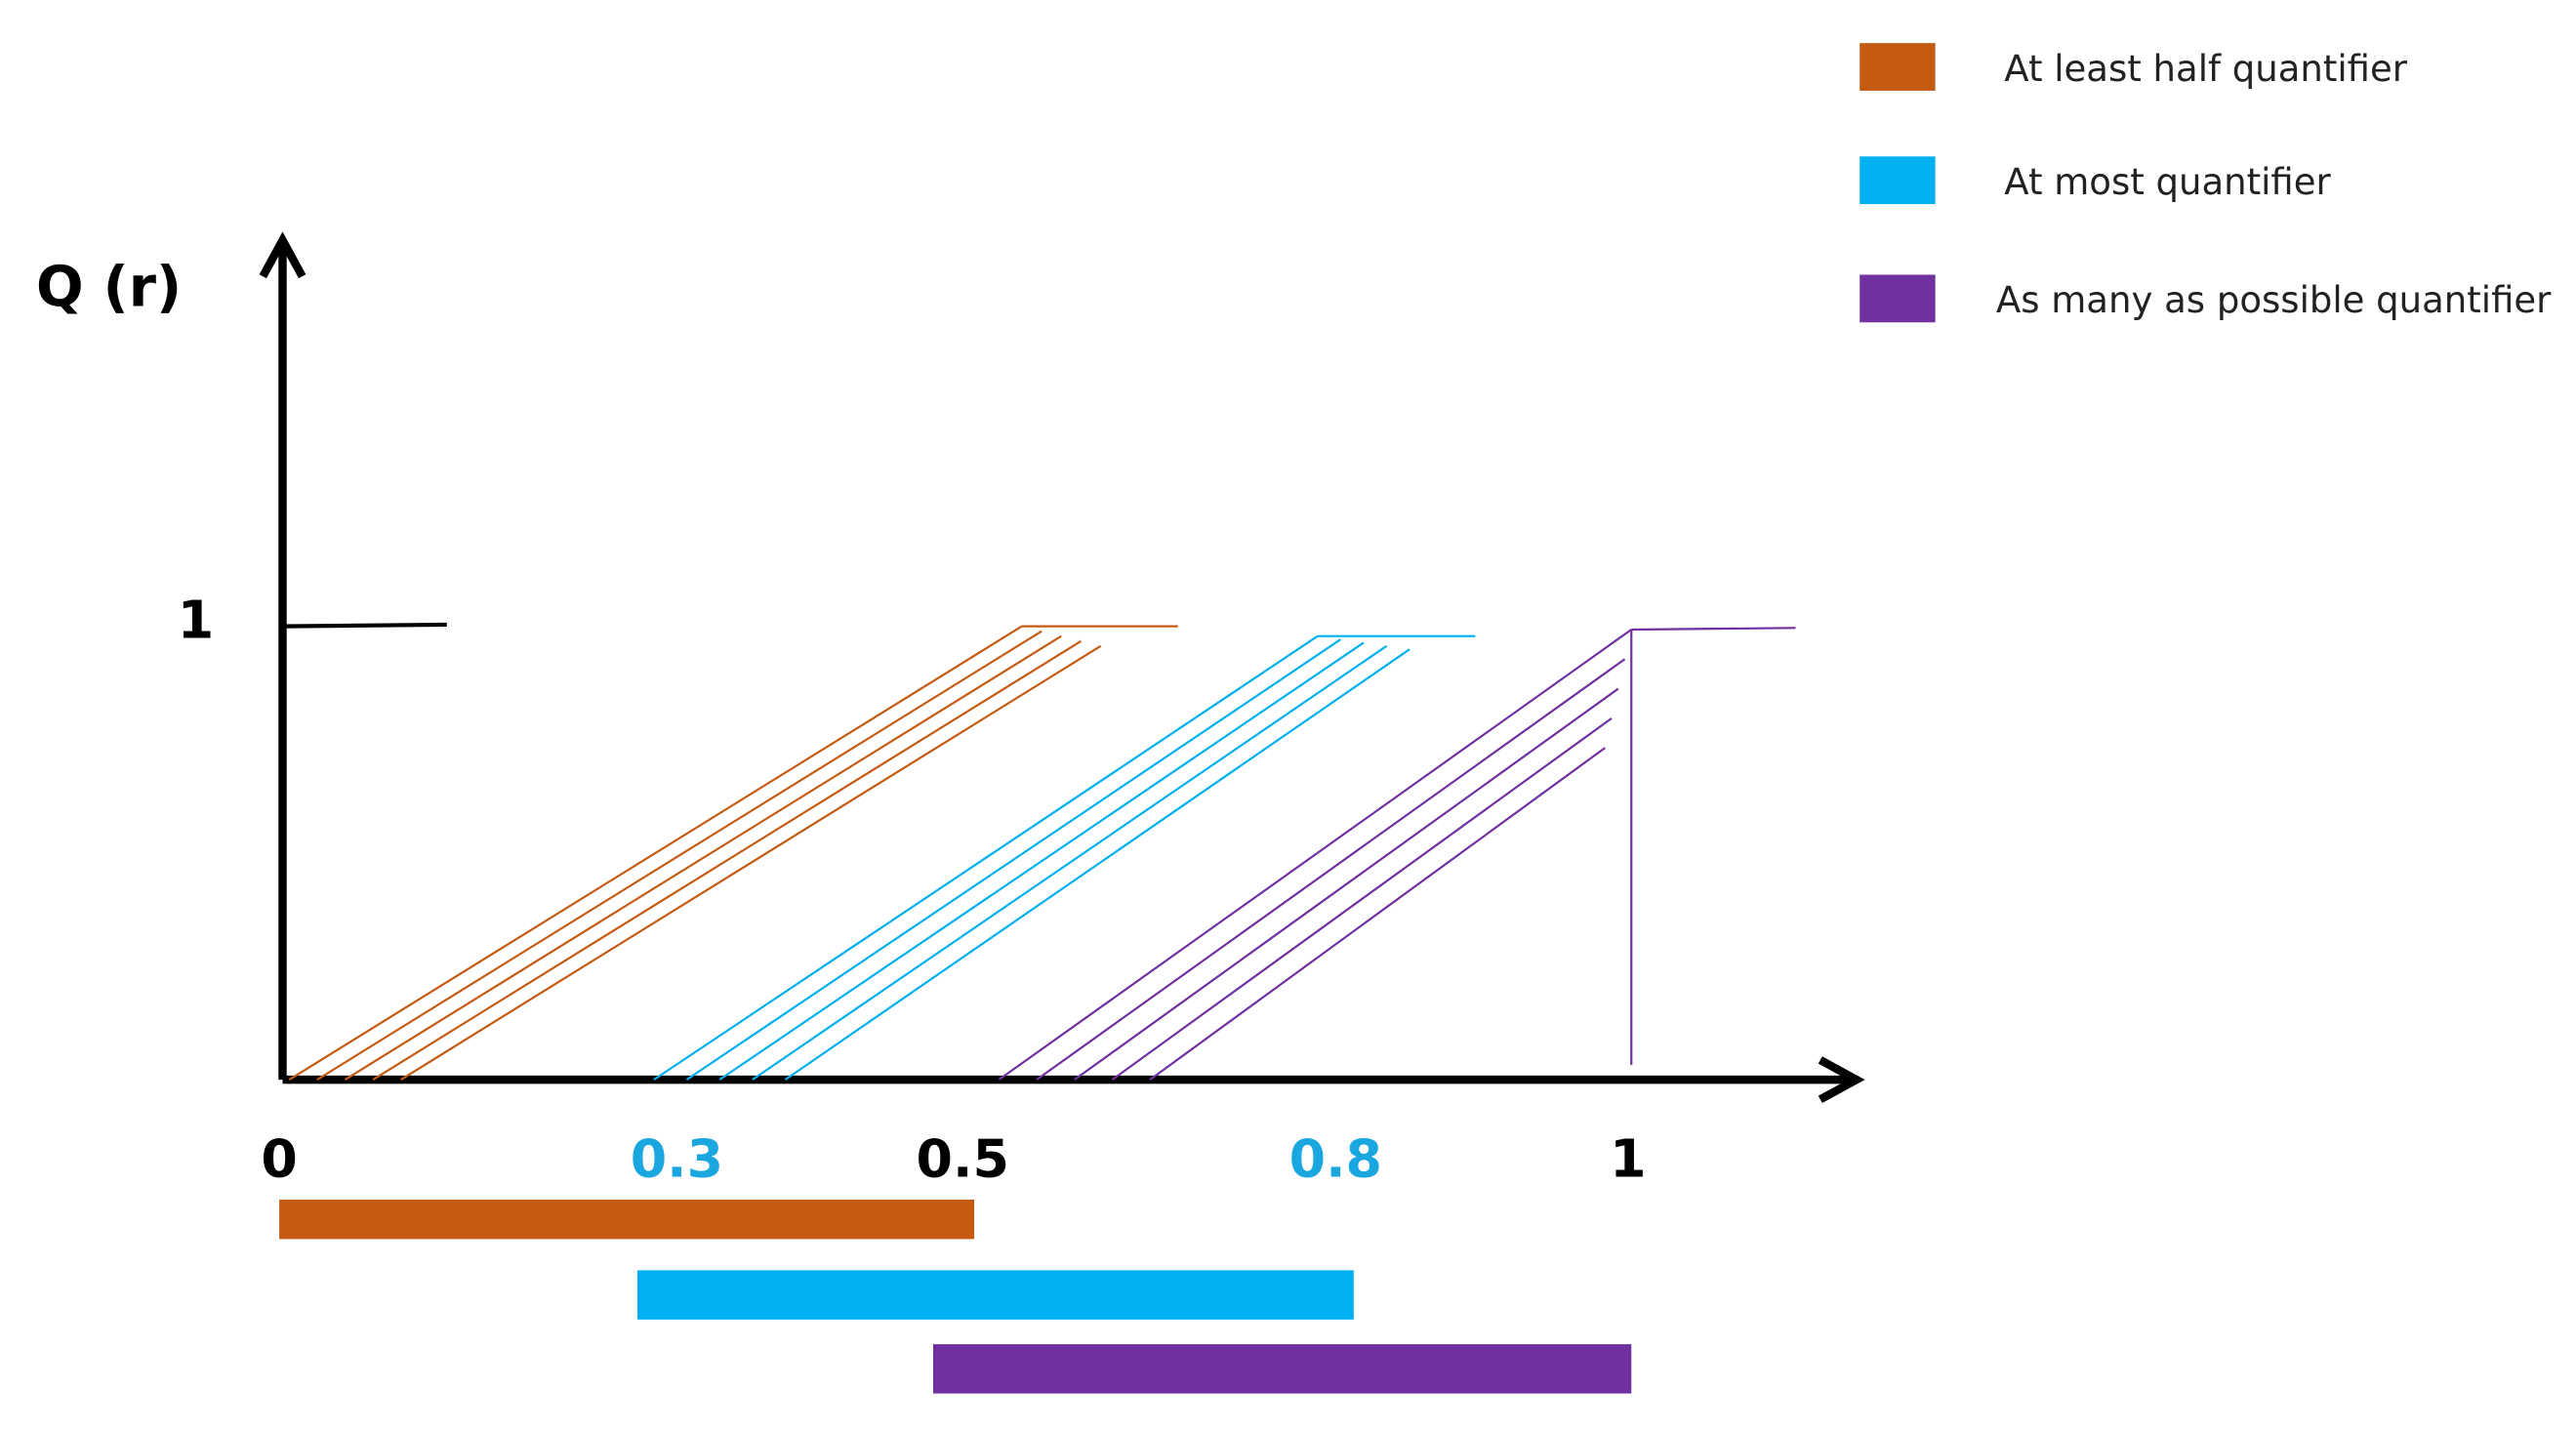  What do you see at coordinates (963, 1158) in the screenshot?
I see `x-tick-label: 0.5` at bounding box center [963, 1158].